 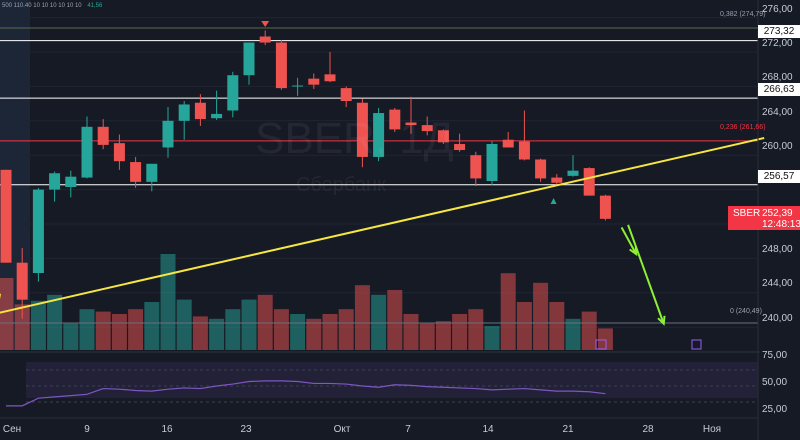 What do you see at coordinates (779, 176) in the screenshot?
I see `level-label-256: 256,57` at bounding box center [779, 176].